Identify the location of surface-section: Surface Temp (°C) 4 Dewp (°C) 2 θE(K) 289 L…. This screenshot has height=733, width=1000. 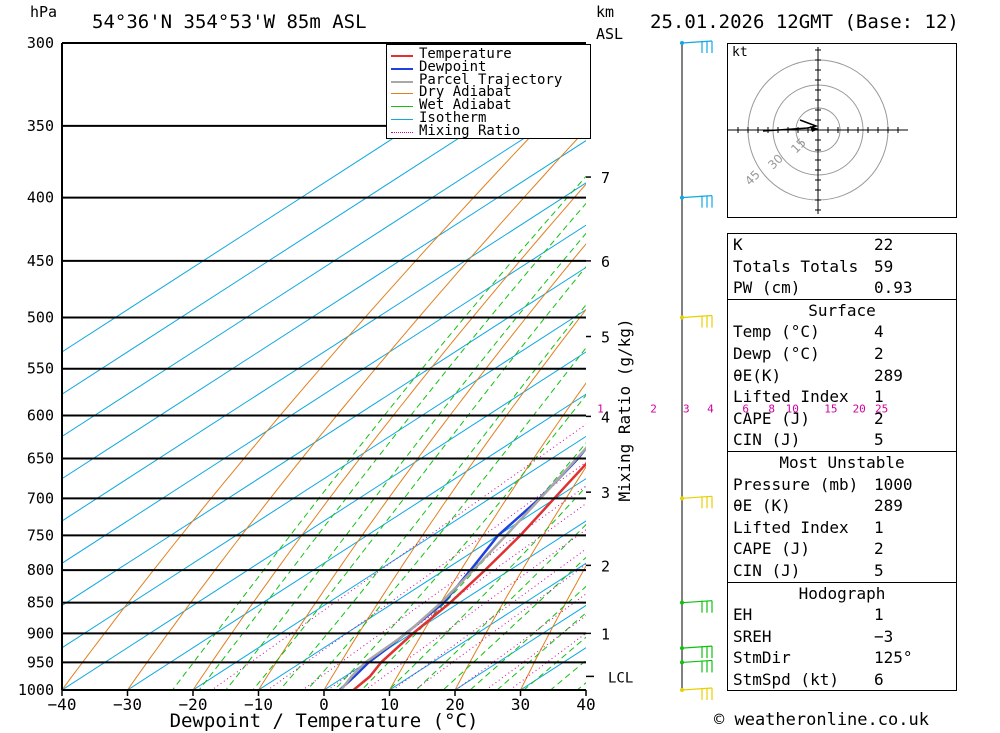
(842, 374).